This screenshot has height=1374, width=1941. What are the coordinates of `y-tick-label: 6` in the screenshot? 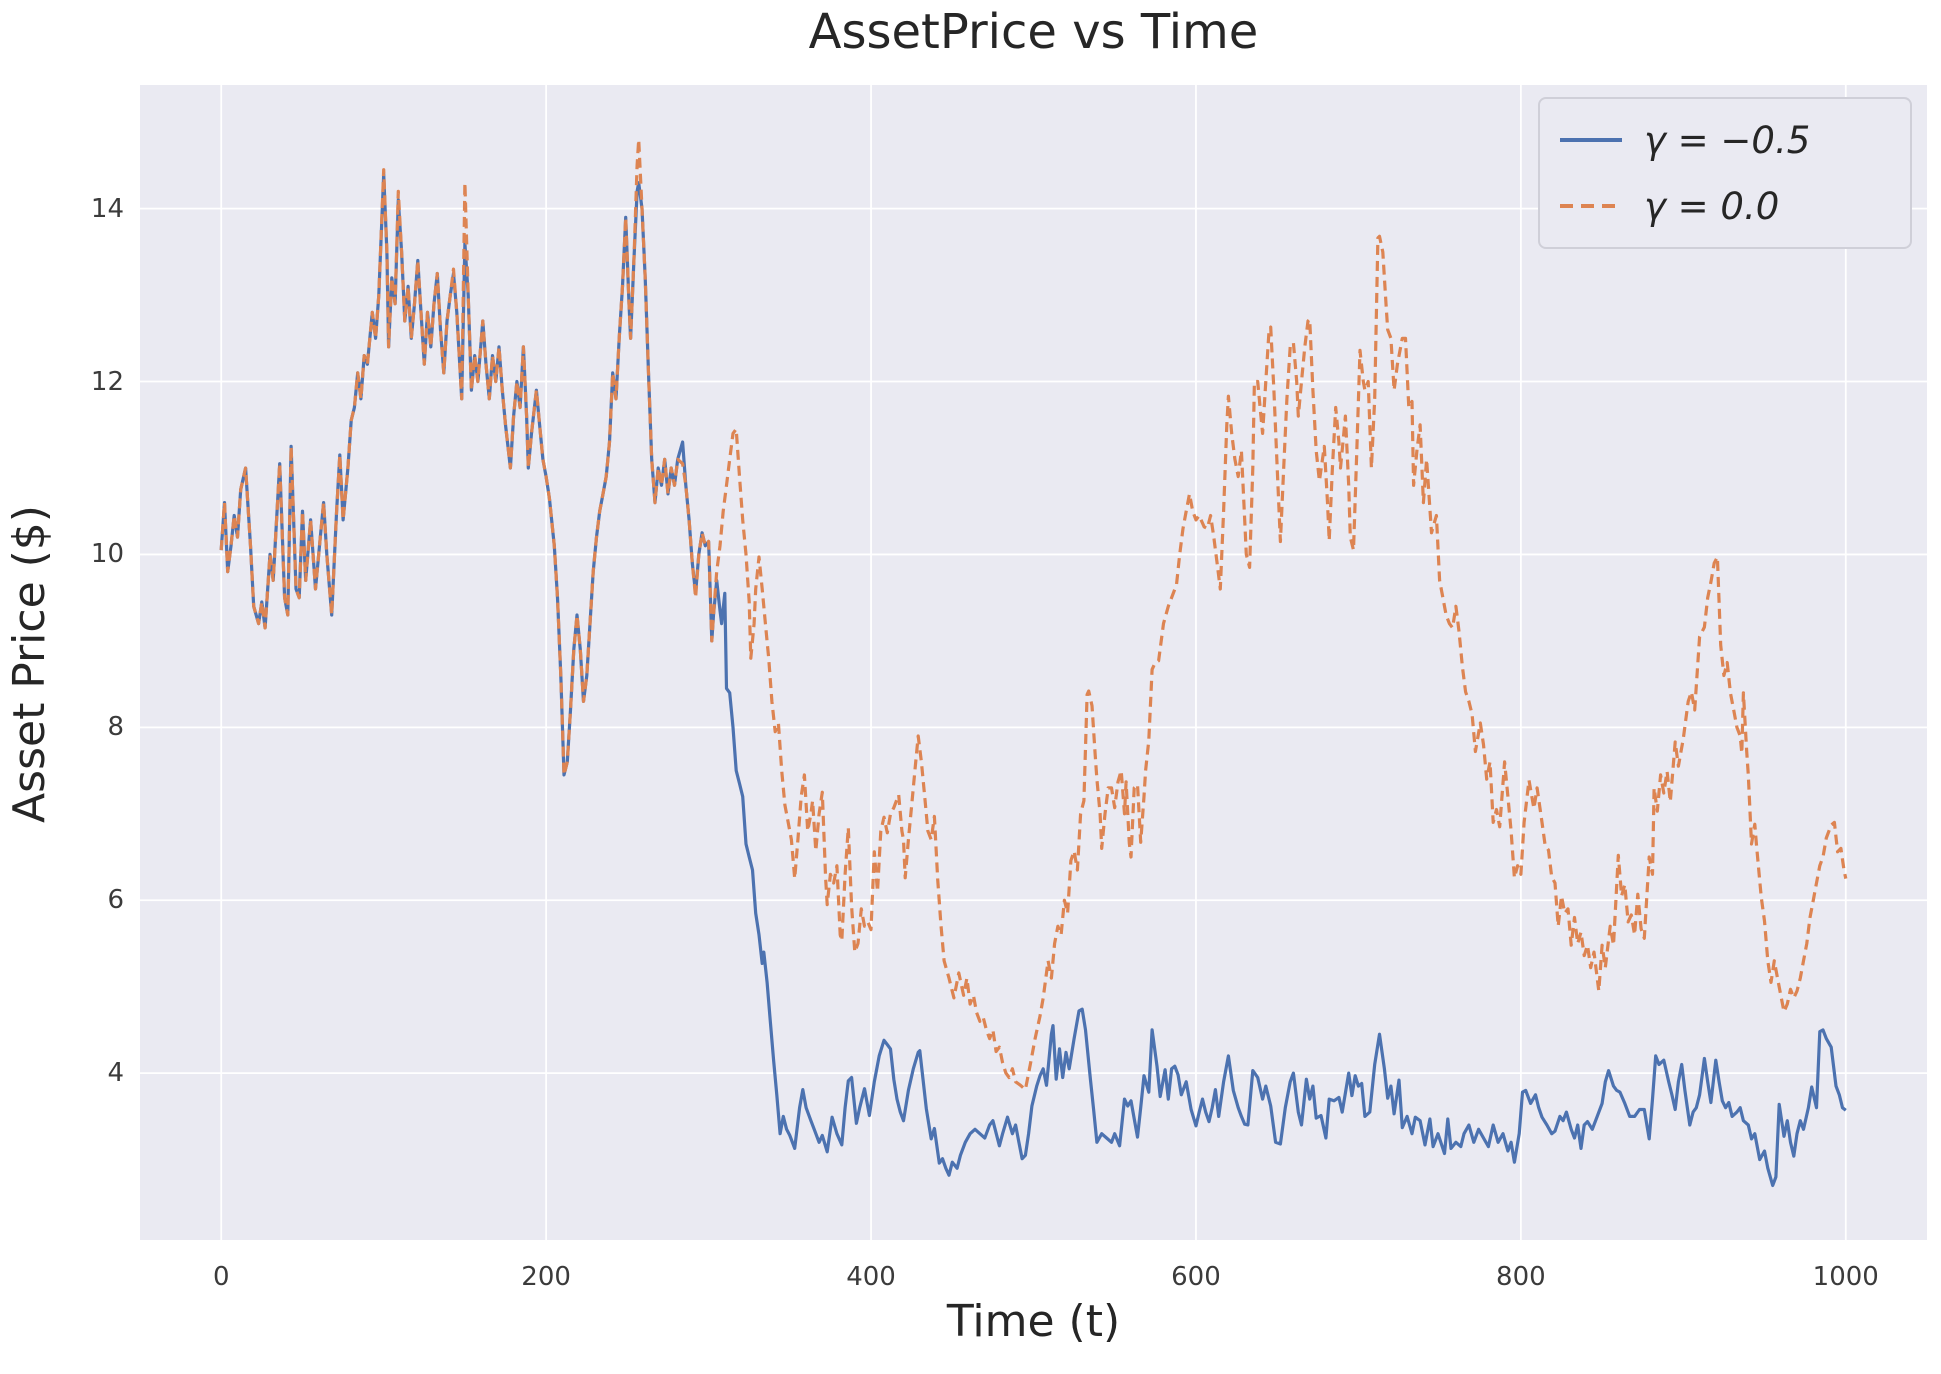 It's located at (115, 900).